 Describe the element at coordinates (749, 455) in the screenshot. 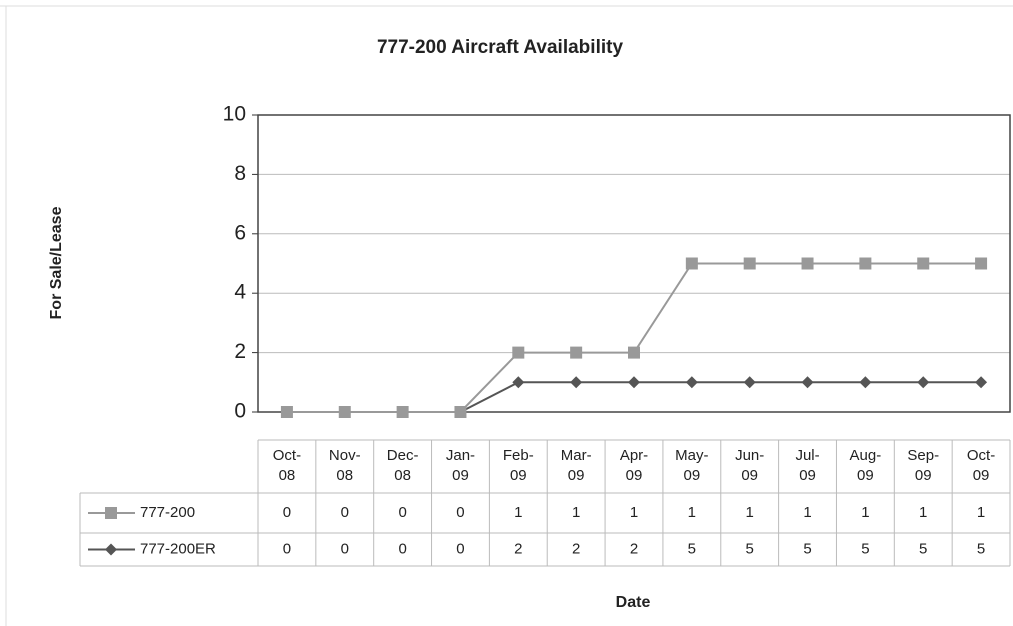

I see `x-tick-label-part: Jun-` at that location.